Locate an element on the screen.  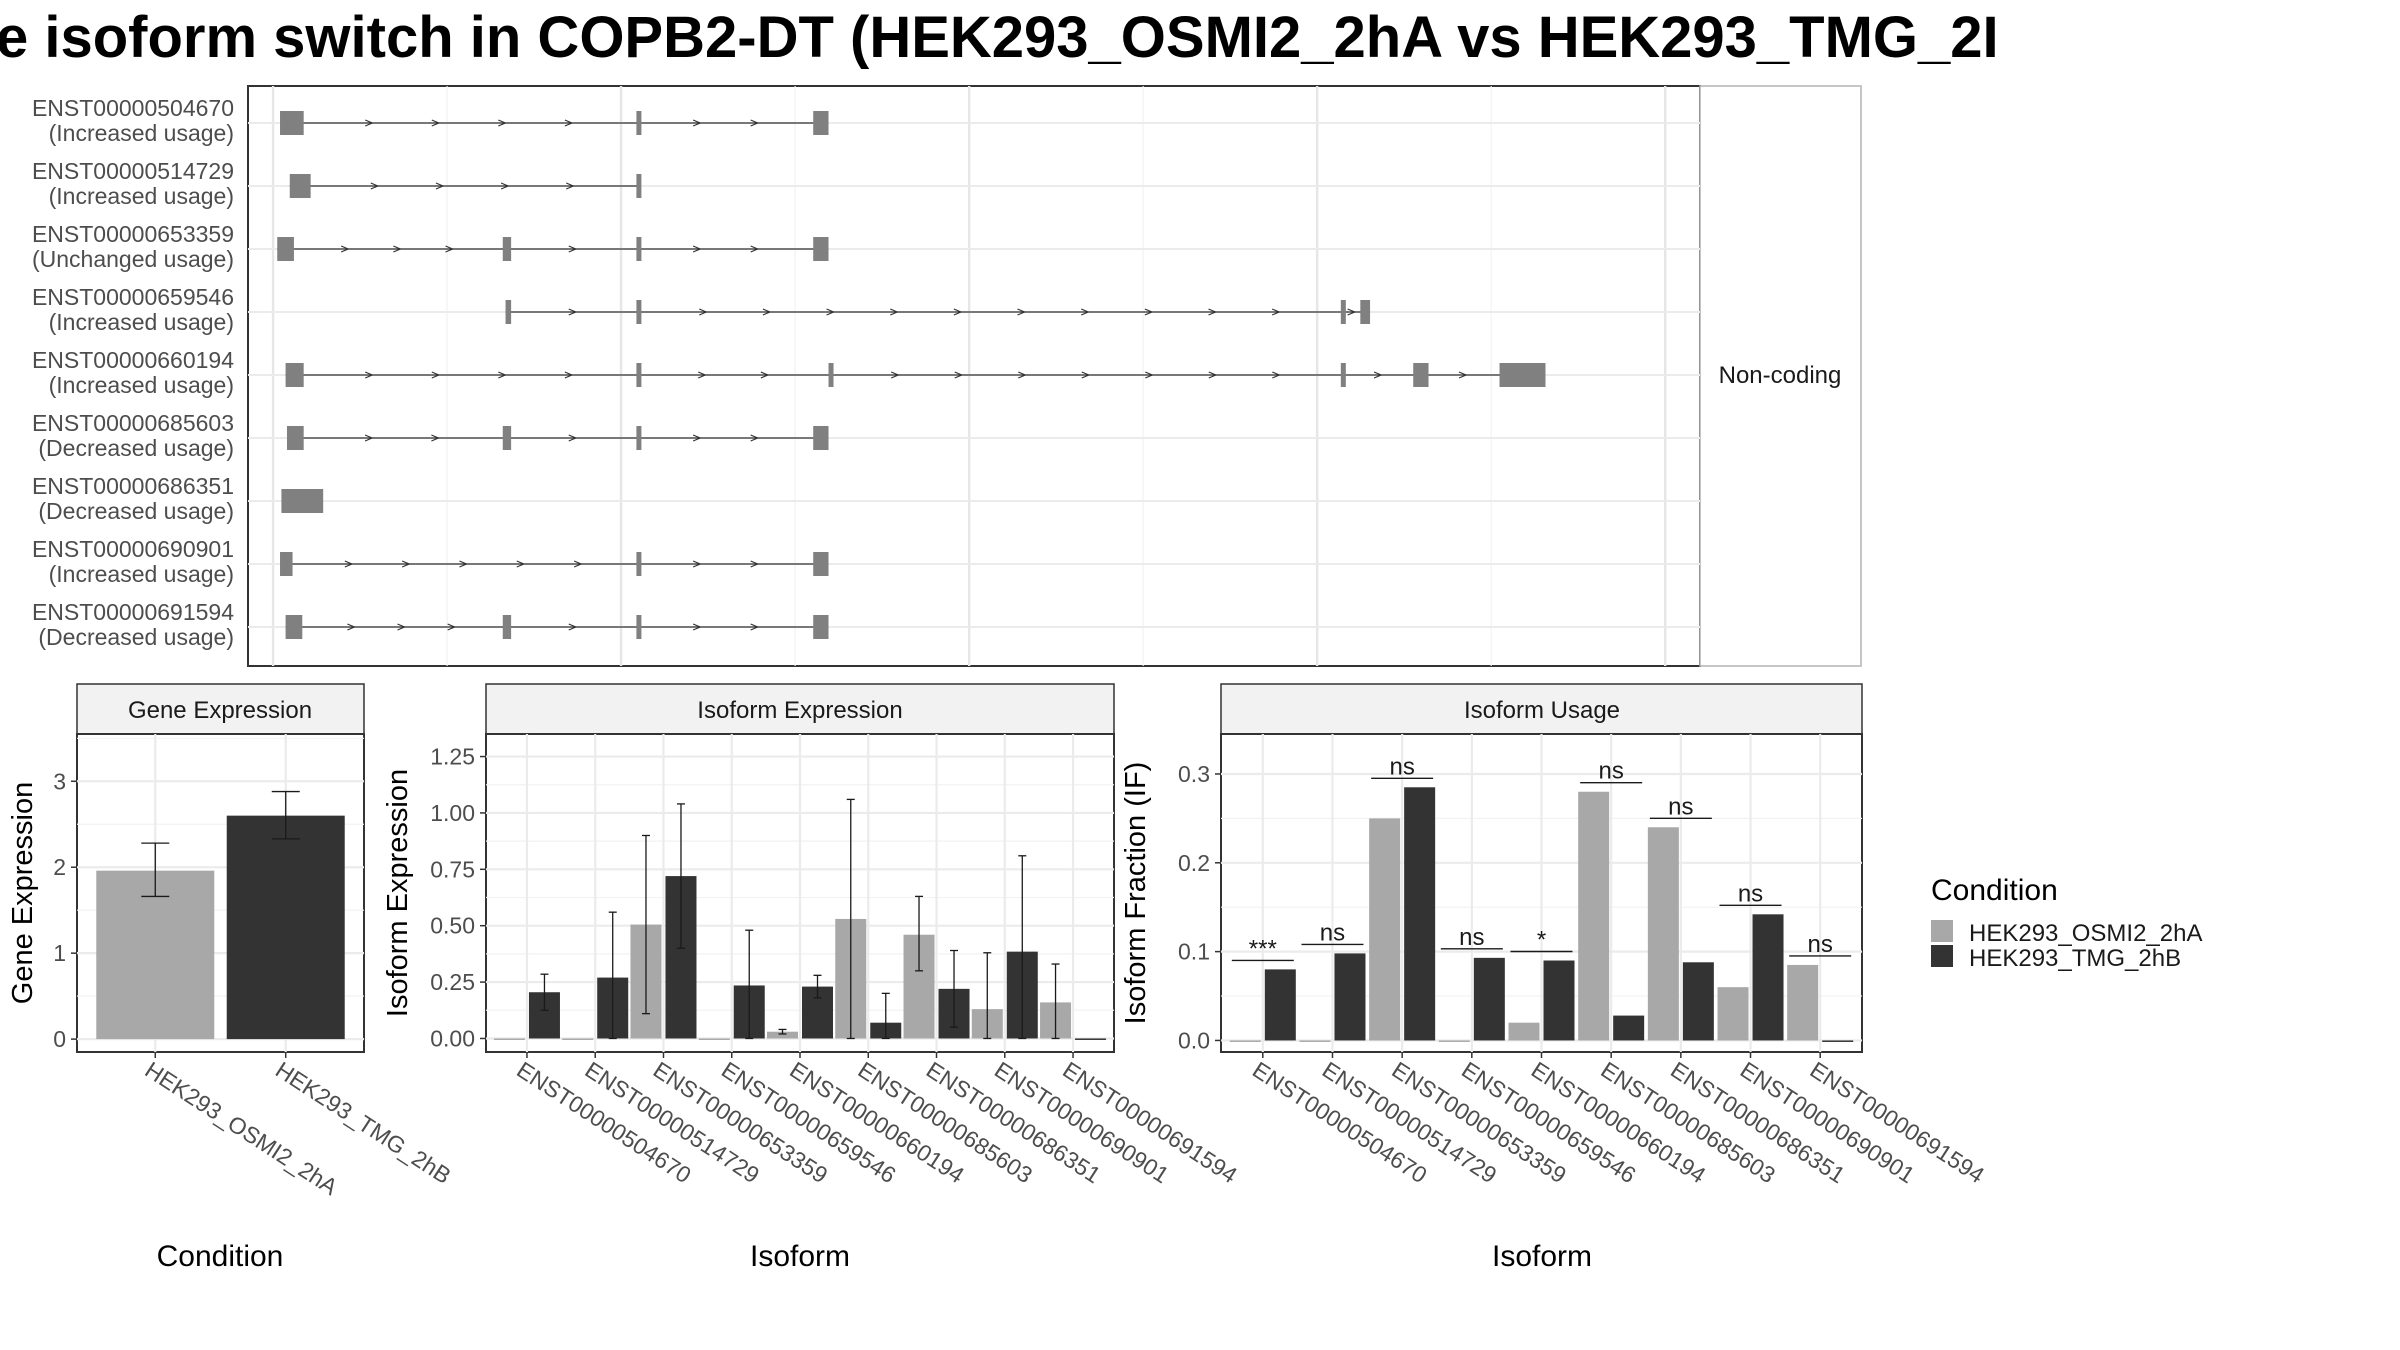
transcript-id-label: ENST00000514729 is located at coordinates (133, 171).